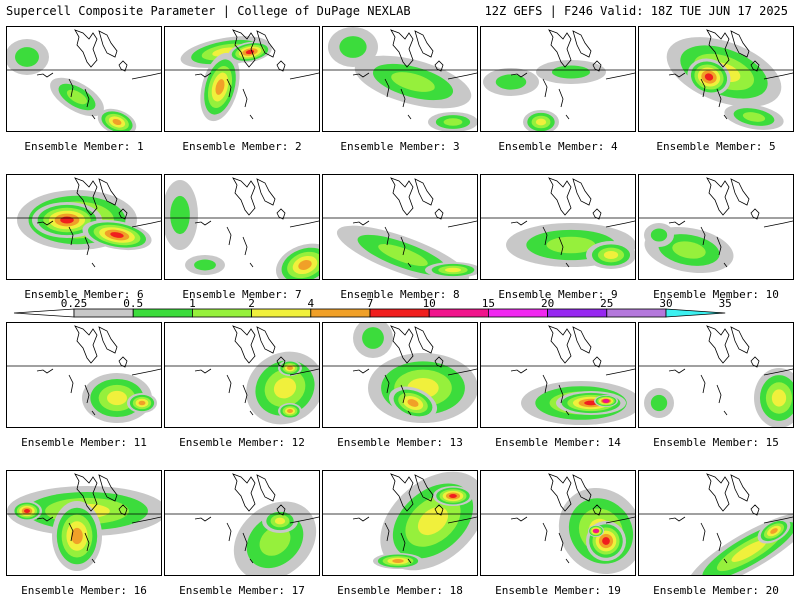 The width and height of the screenshot is (800, 600). I want to click on ensemble-member-label: Ensemble Member: 6, so click(84, 294).